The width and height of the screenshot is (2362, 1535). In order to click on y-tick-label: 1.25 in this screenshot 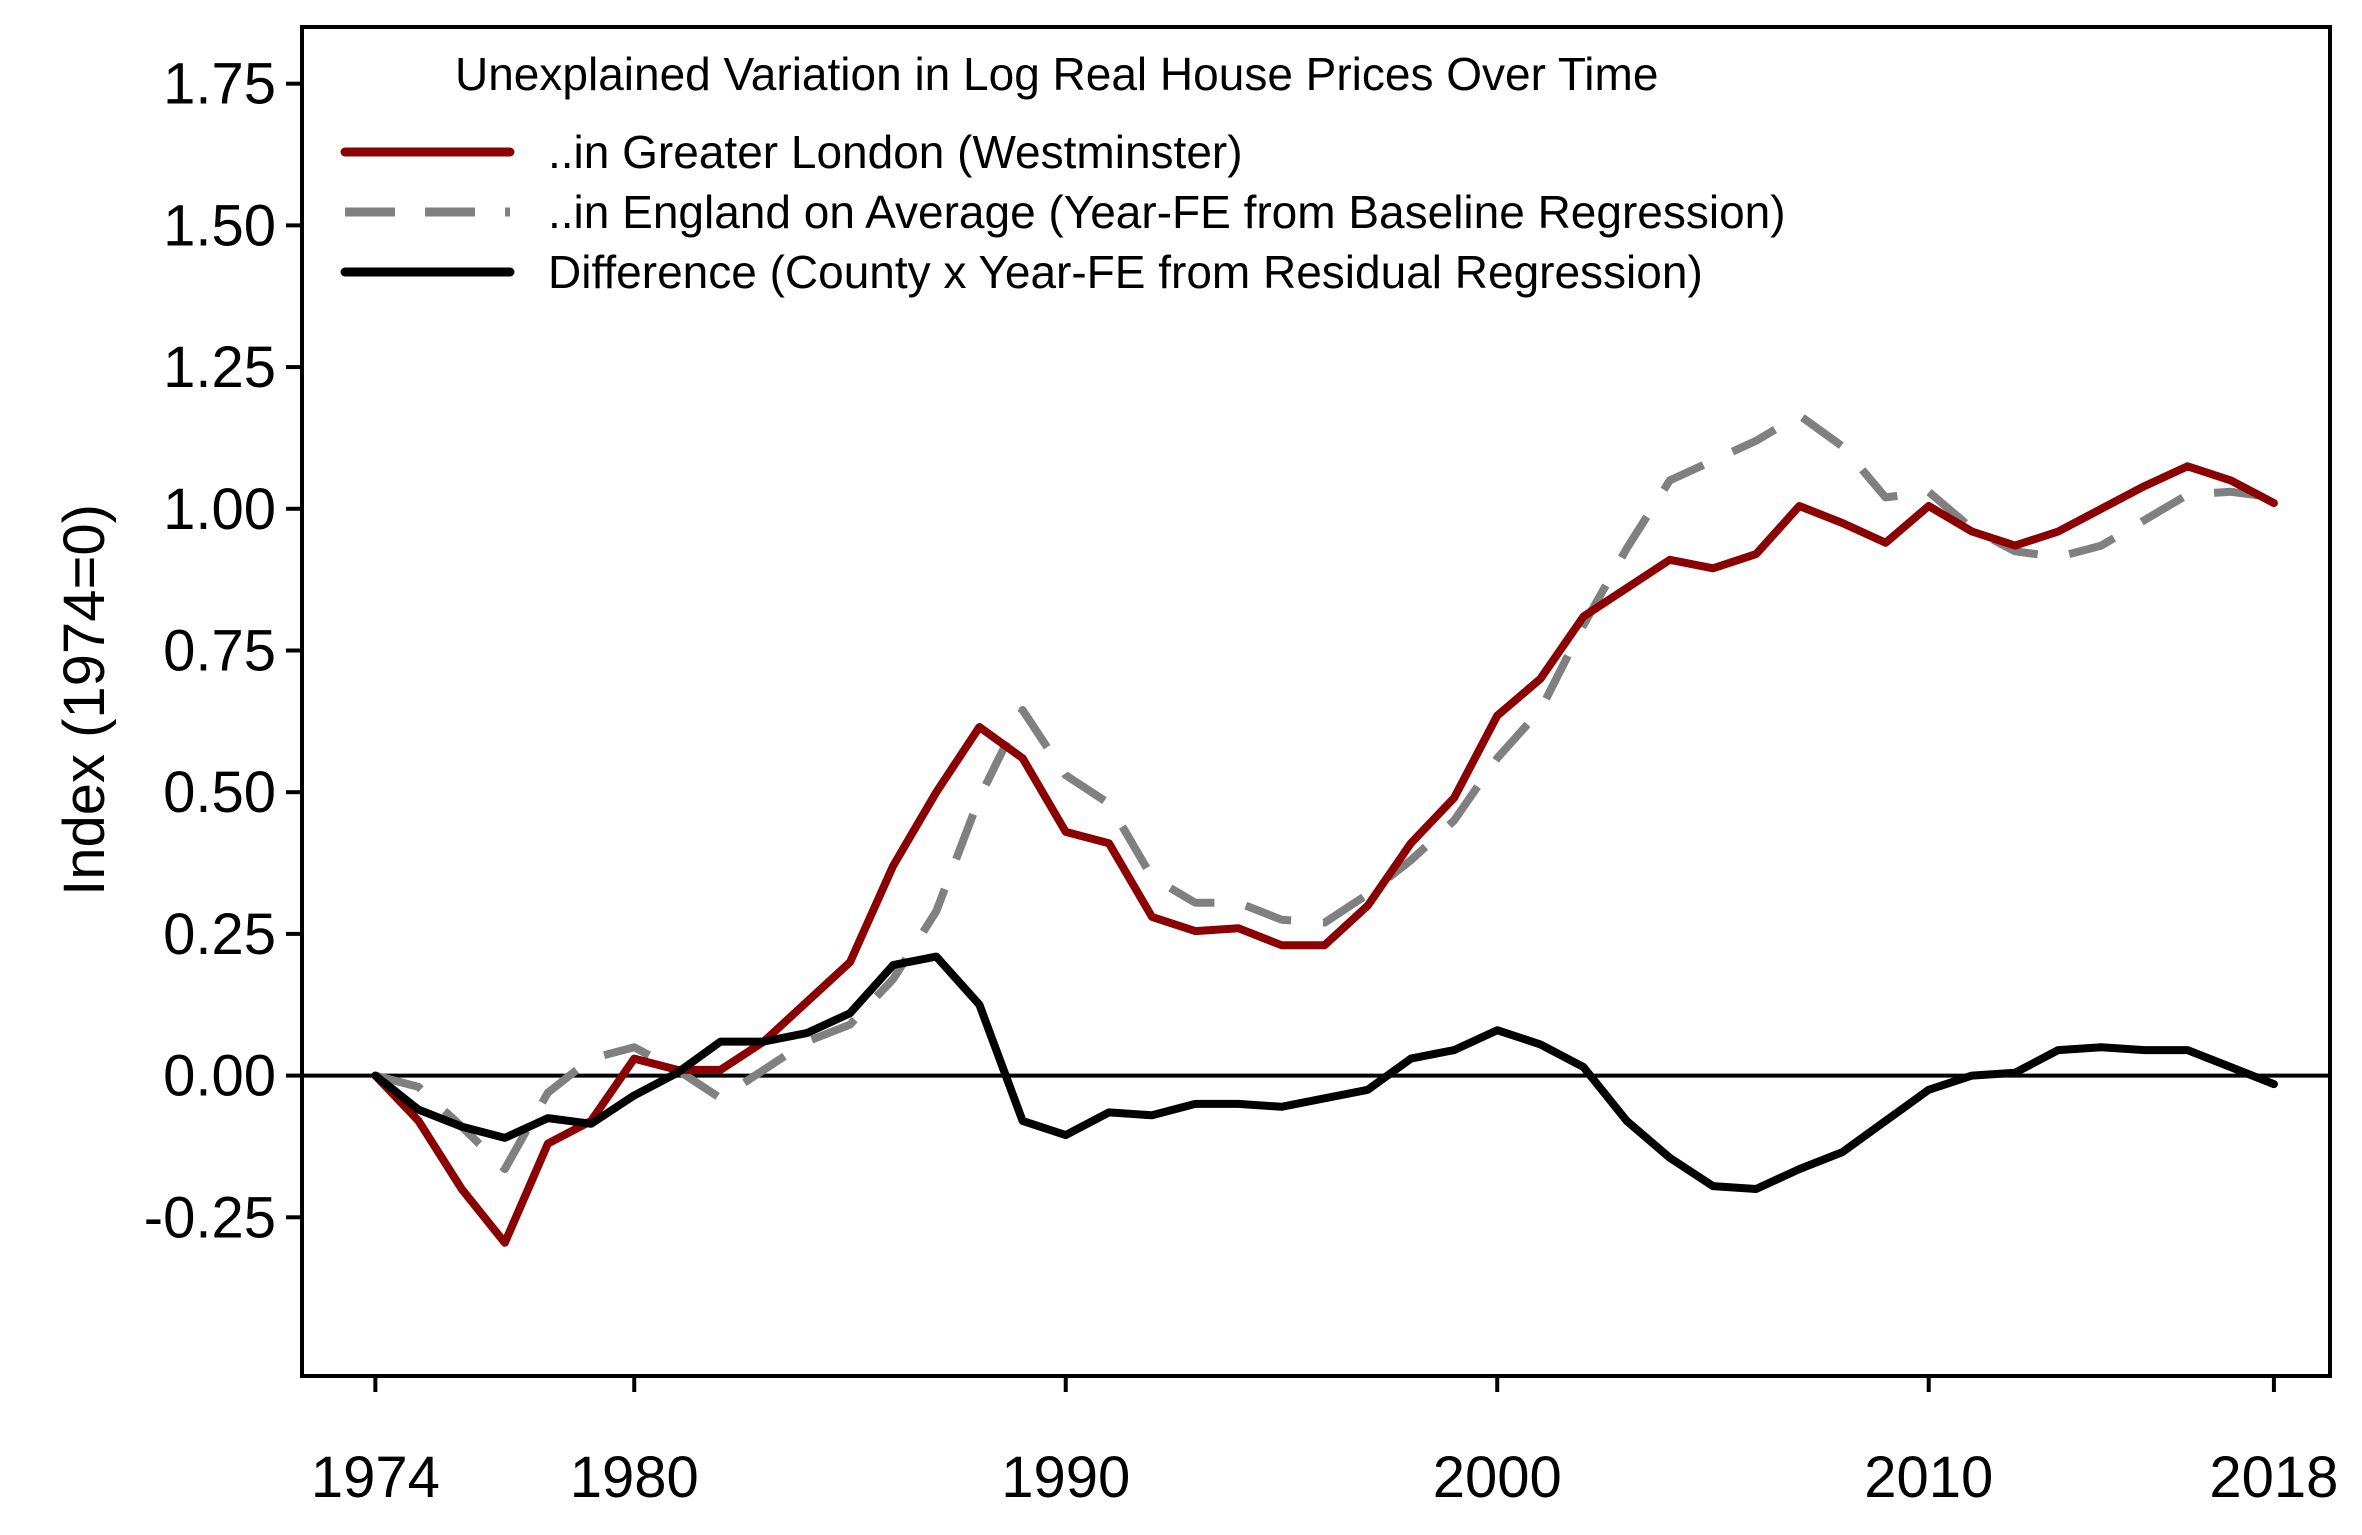, I will do `click(219, 367)`.